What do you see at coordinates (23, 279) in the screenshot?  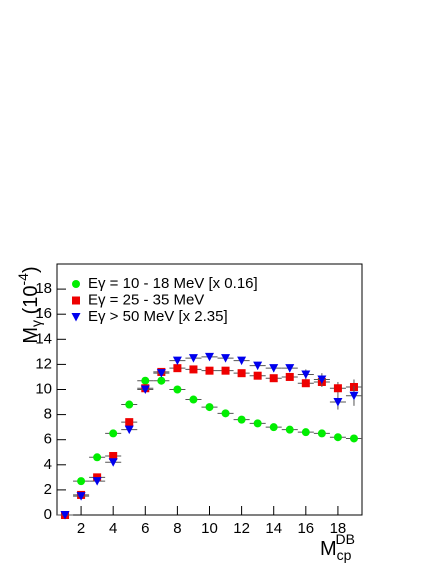 I see `y-label-sup: -4` at bounding box center [23, 279].